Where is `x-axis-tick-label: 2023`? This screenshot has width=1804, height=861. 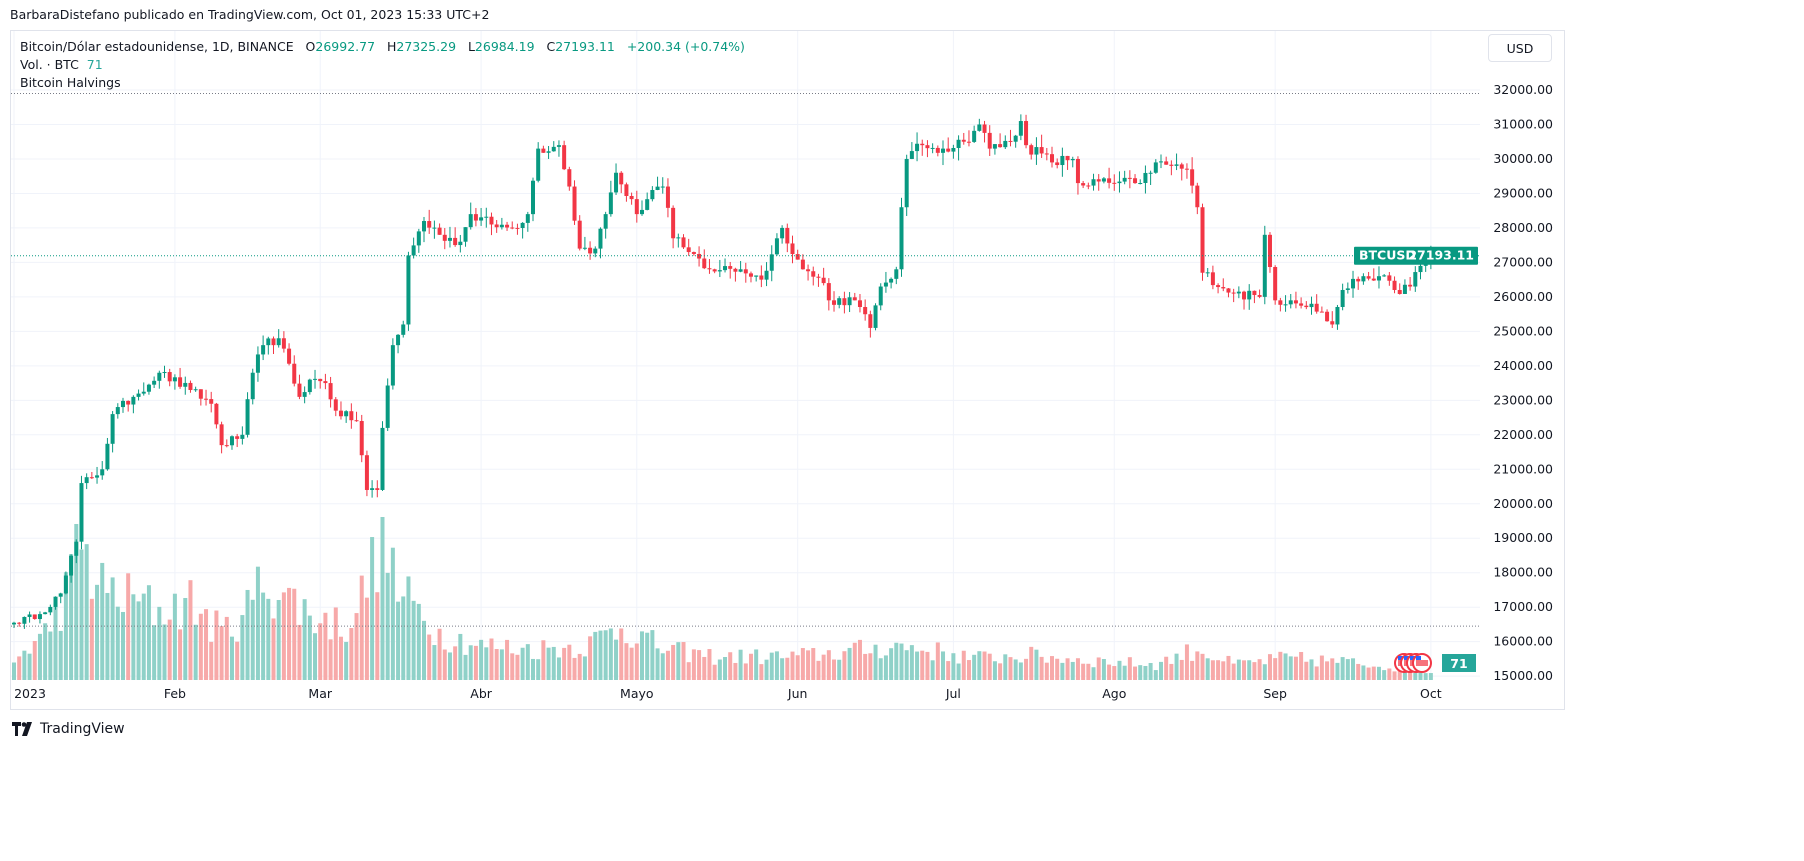
x-axis-tick-label: 2023 is located at coordinates (30, 693).